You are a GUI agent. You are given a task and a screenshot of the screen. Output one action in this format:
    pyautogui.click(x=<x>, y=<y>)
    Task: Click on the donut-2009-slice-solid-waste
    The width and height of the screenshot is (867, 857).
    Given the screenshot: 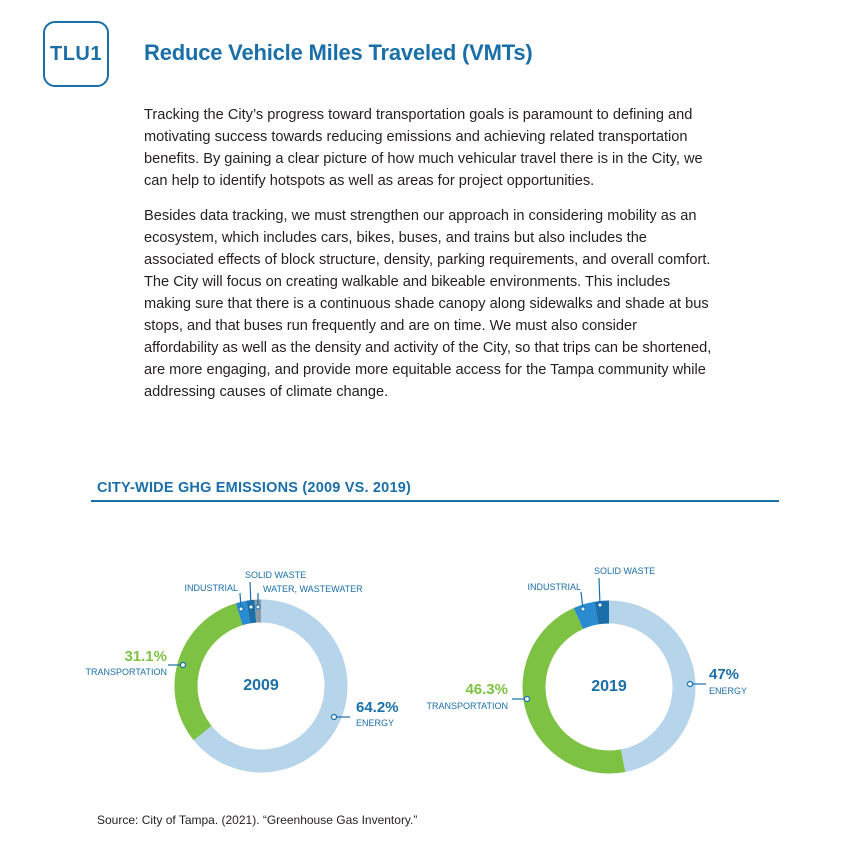 What is the action you would take?
    pyautogui.click(x=251, y=611)
    